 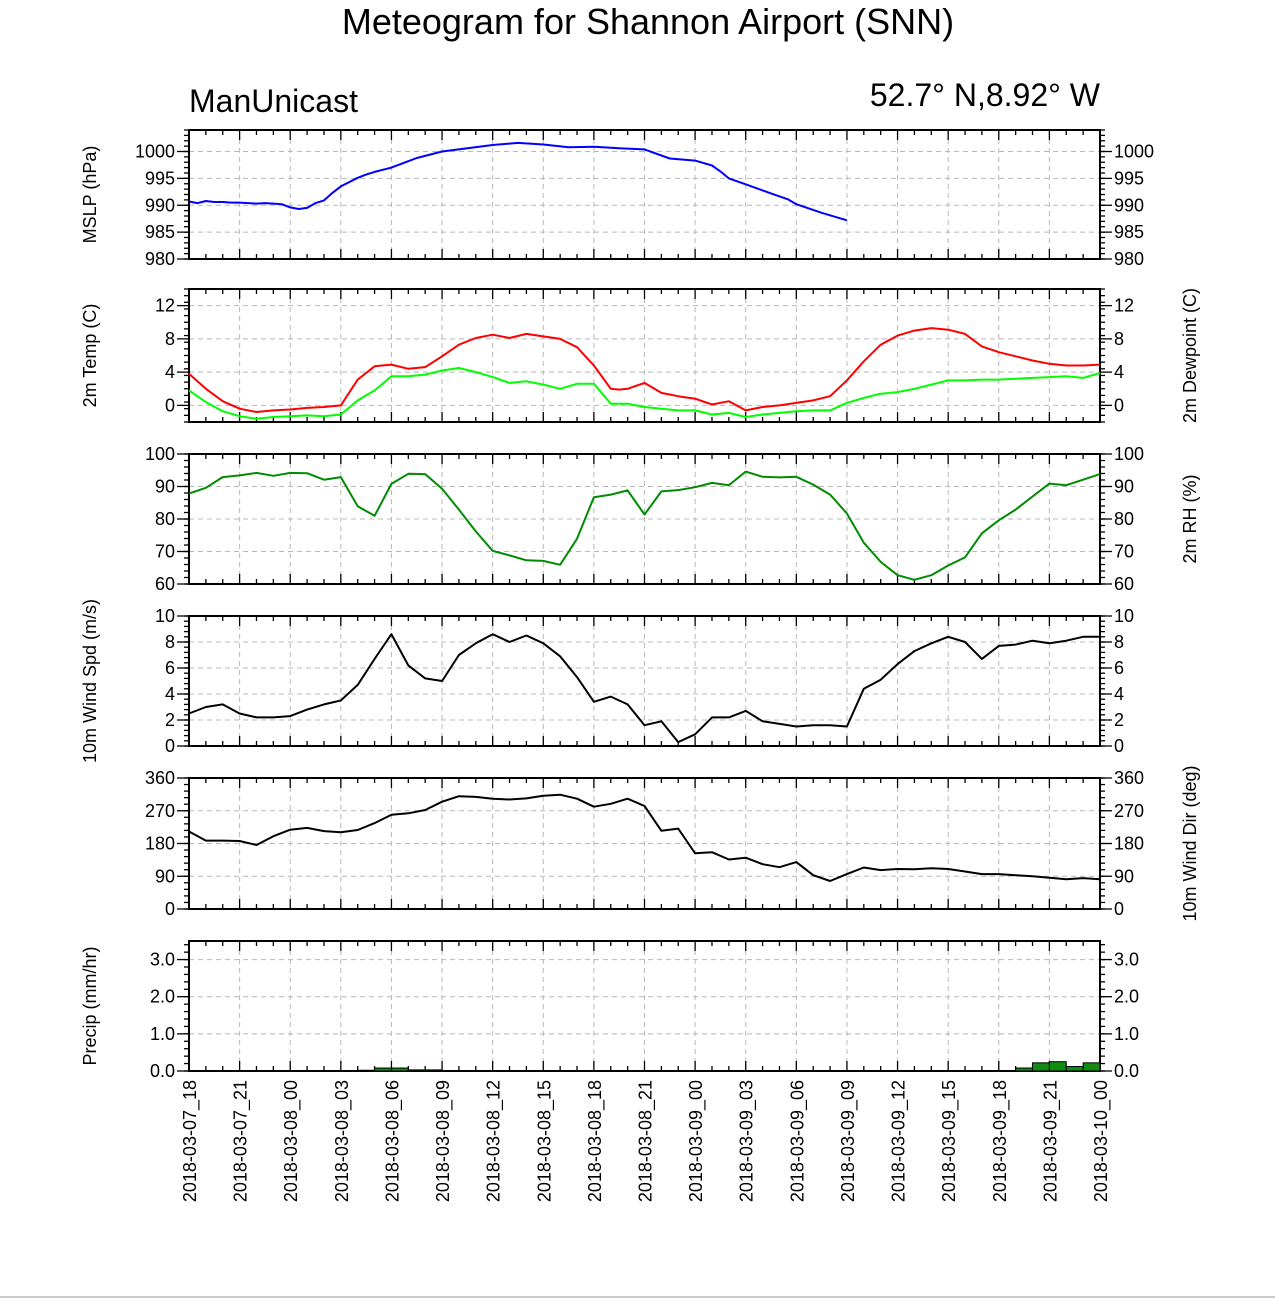 What do you see at coordinates (1126, 997) in the screenshot?
I see `y-tick-label-right: 2.0` at bounding box center [1126, 997].